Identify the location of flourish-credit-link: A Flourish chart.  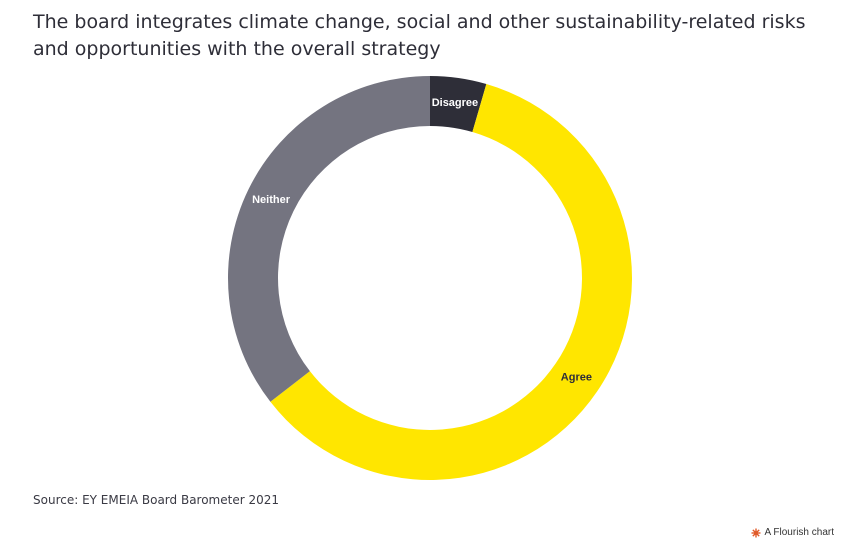
(792, 532).